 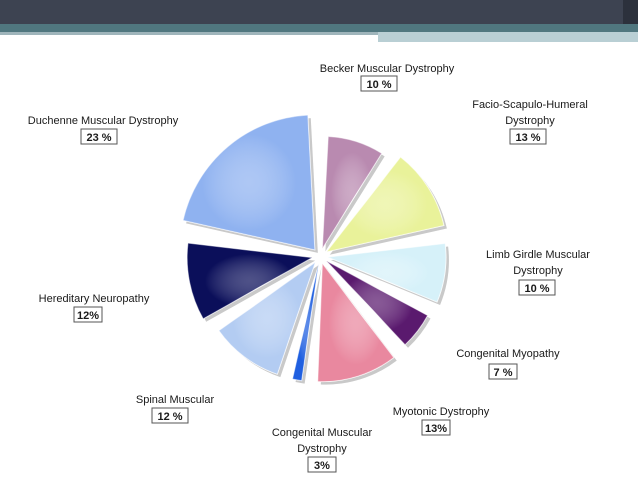 I want to click on slice-value-label: 13%, so click(x=436, y=429).